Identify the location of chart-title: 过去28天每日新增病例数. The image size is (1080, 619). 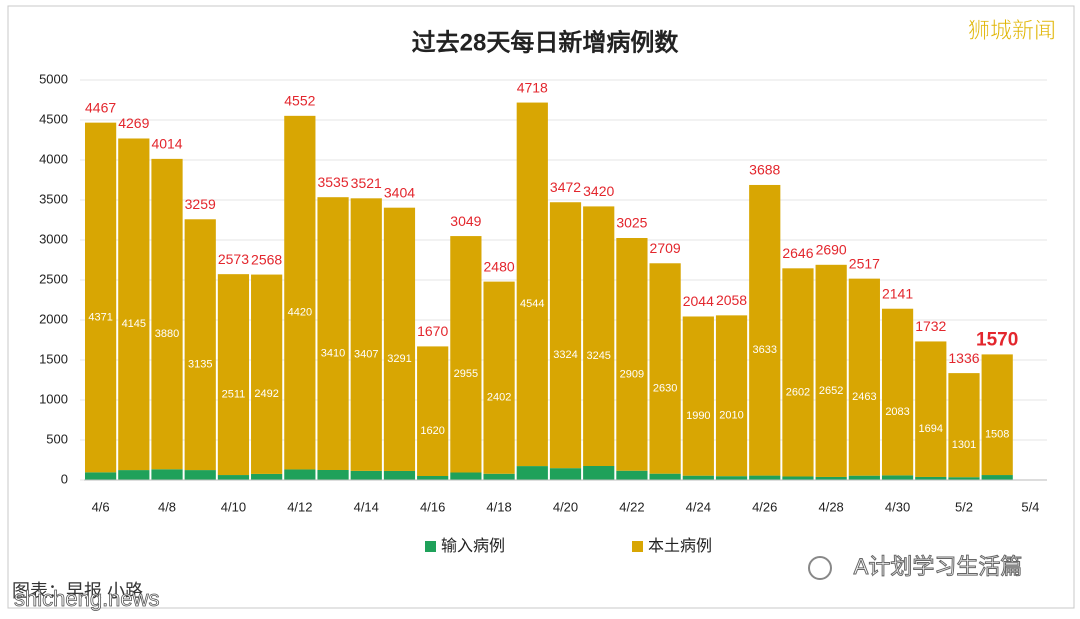
(546, 42).